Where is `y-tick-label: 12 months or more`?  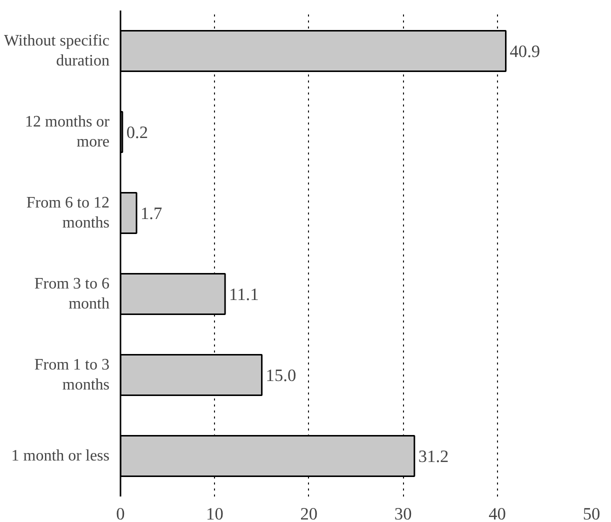
y-tick-label: 12 months or more is located at coordinates (67, 132).